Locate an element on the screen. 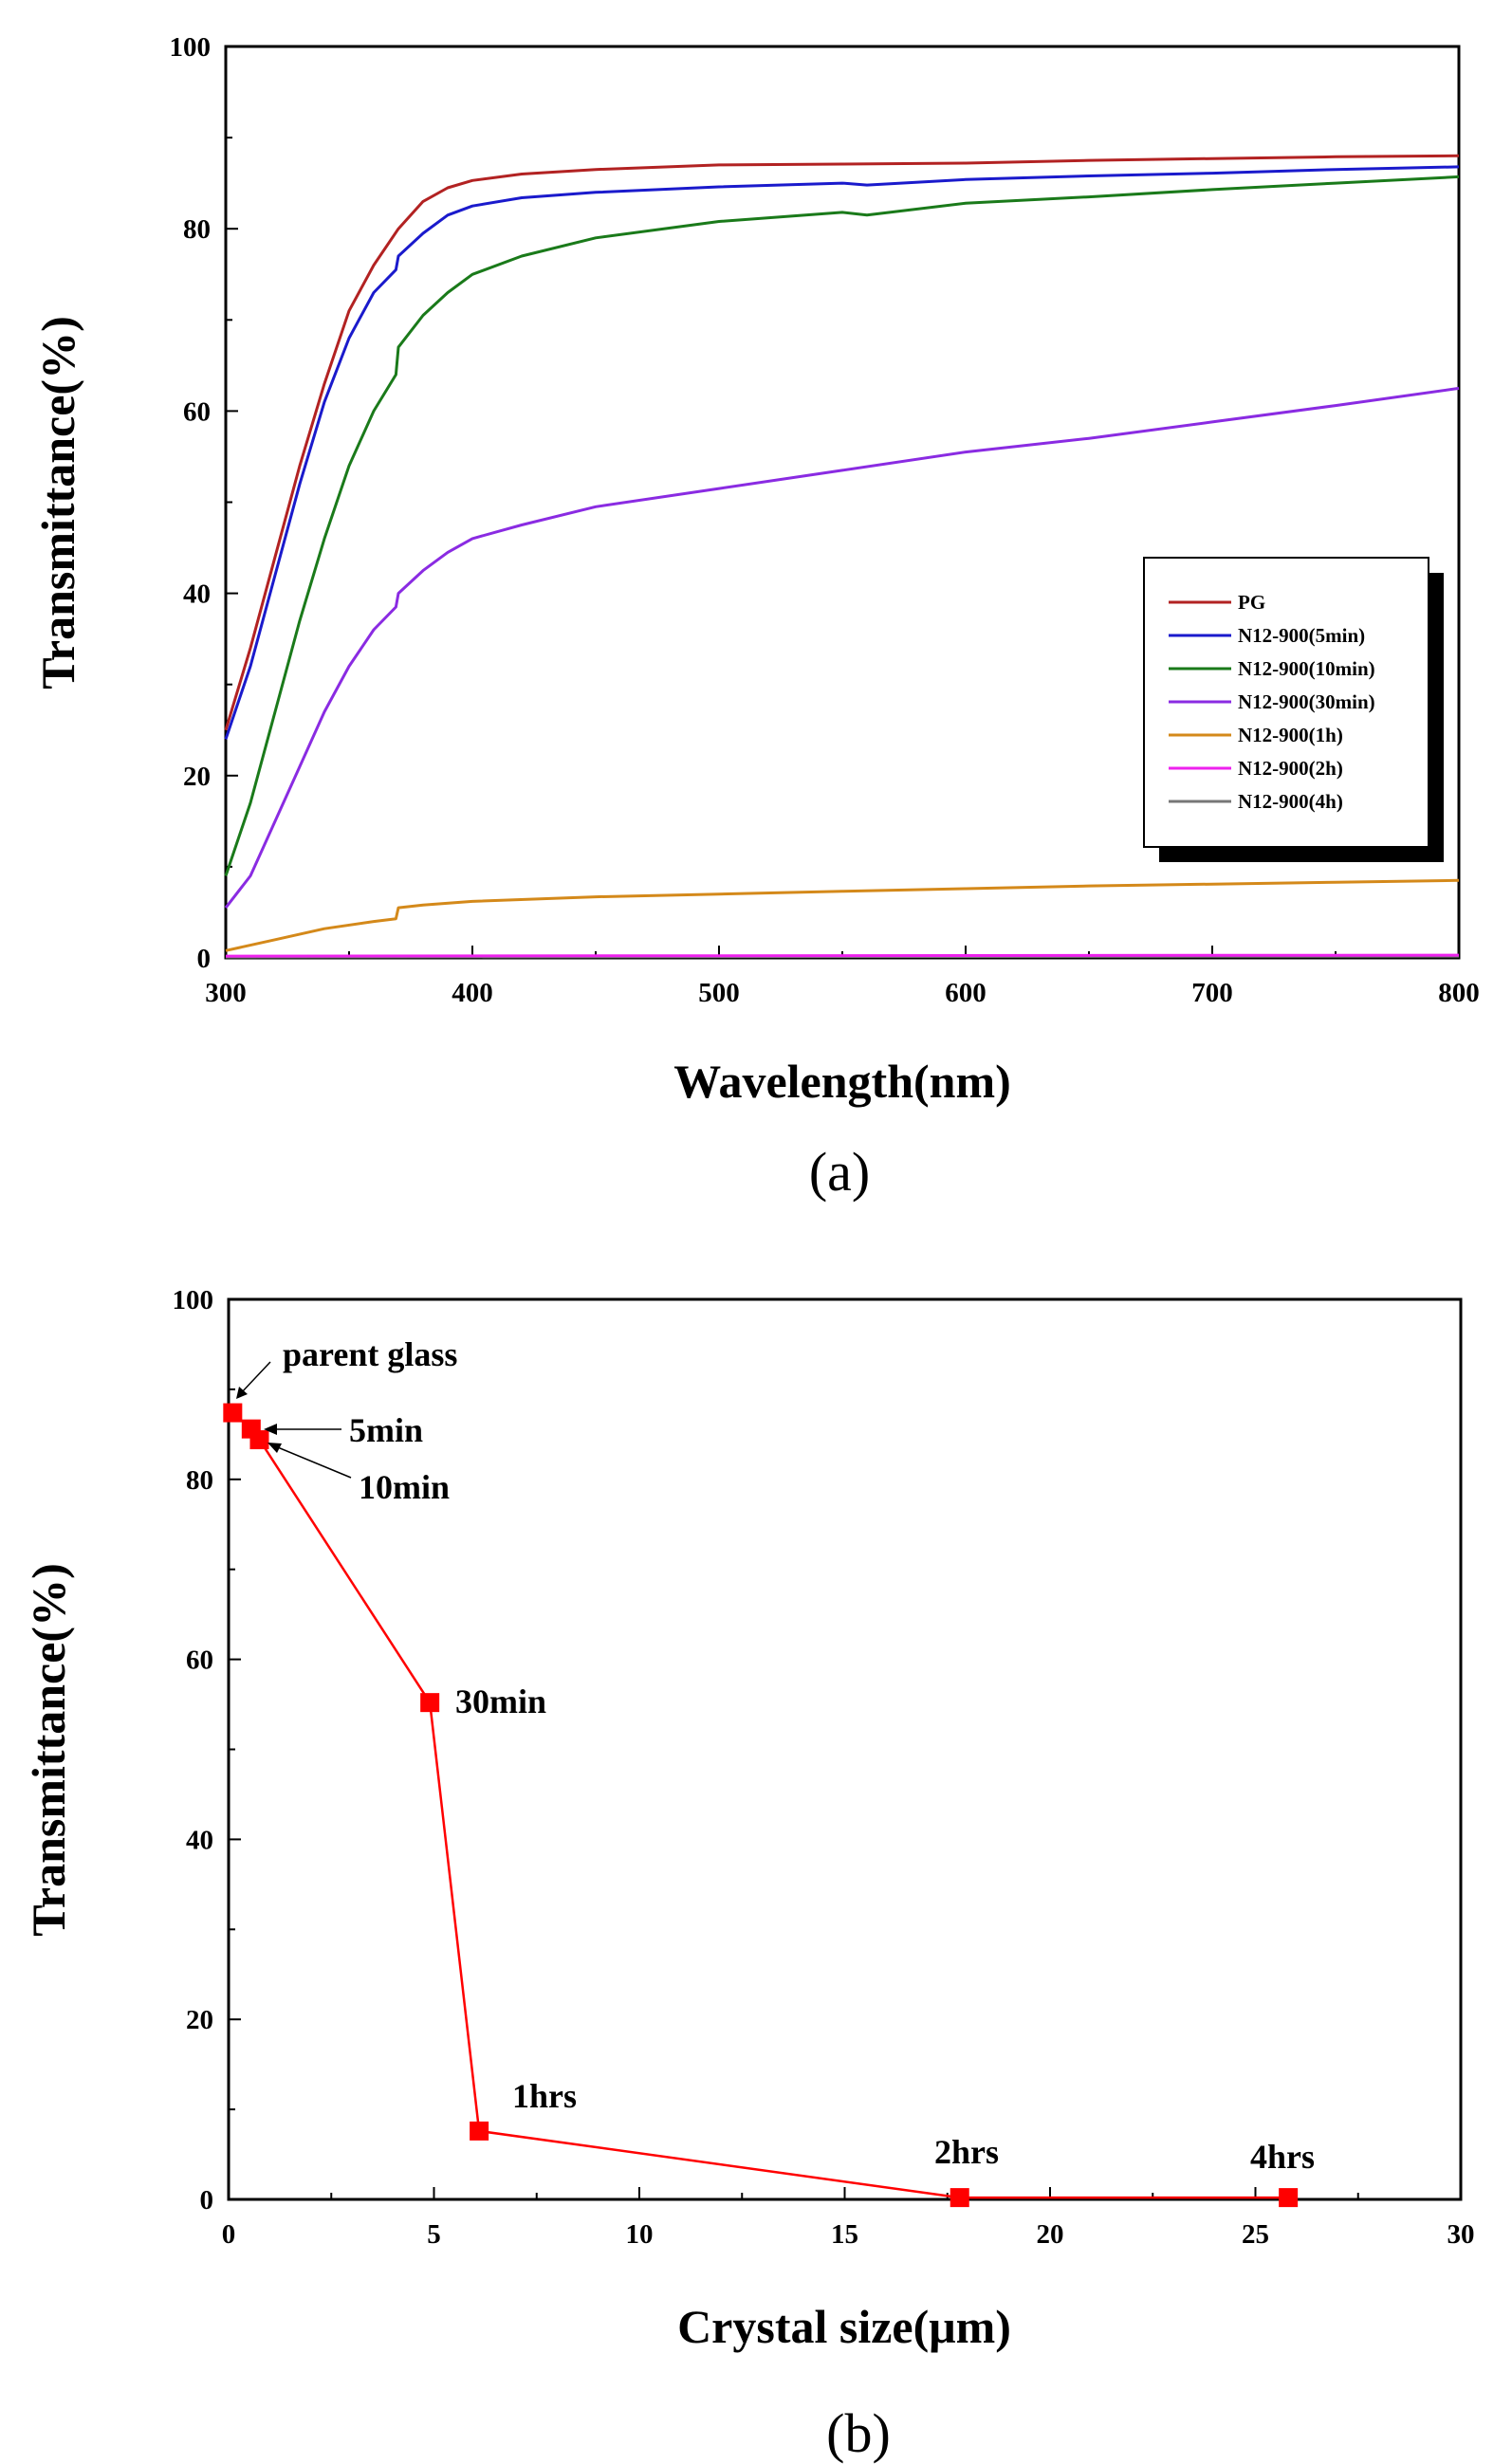 Image resolution: width=1512 pixels, height=2464 pixels. x-tick-label: 800 is located at coordinates (1459, 993).